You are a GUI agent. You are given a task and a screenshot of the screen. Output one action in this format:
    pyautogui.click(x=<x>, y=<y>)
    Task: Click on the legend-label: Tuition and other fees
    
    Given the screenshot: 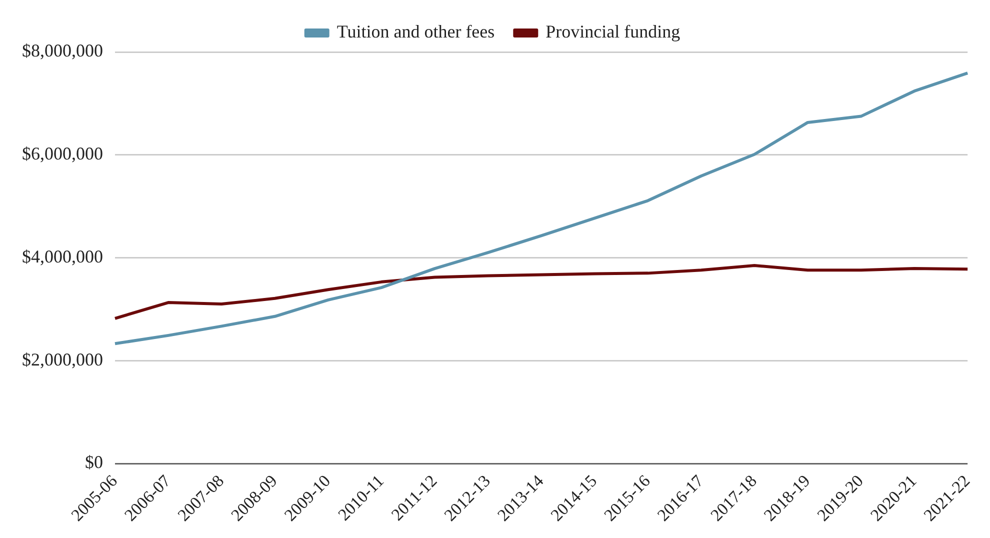 What is the action you would take?
    pyautogui.click(x=415, y=32)
    